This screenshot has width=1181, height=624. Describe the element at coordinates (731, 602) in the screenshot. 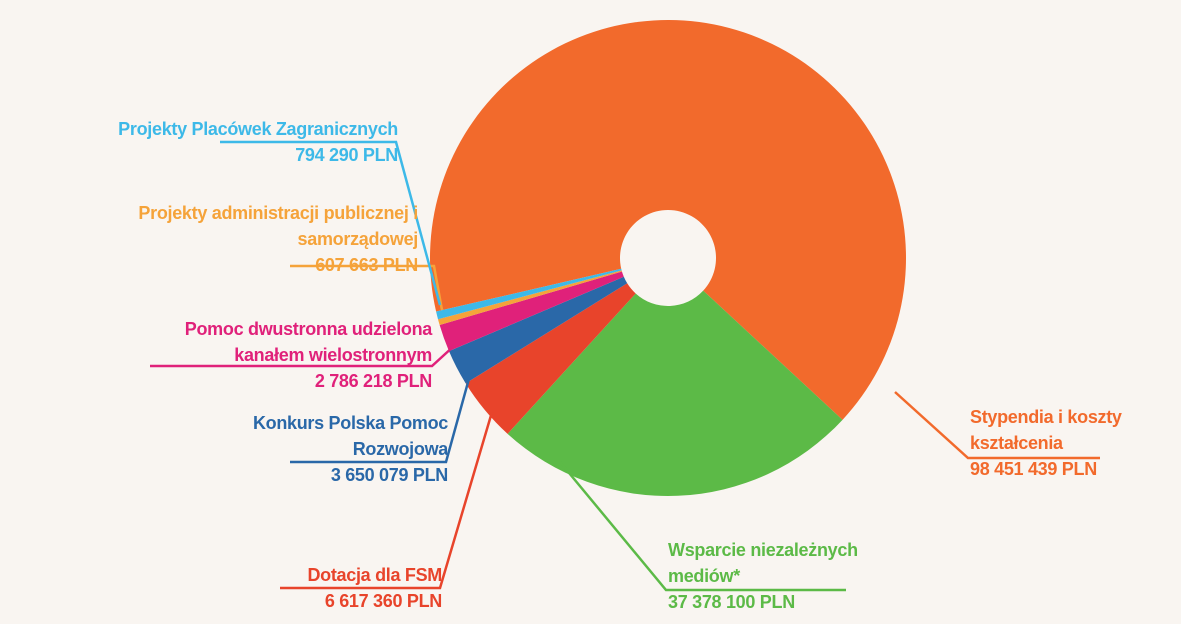

I see `value-label: 37 378 100 PLN` at that location.